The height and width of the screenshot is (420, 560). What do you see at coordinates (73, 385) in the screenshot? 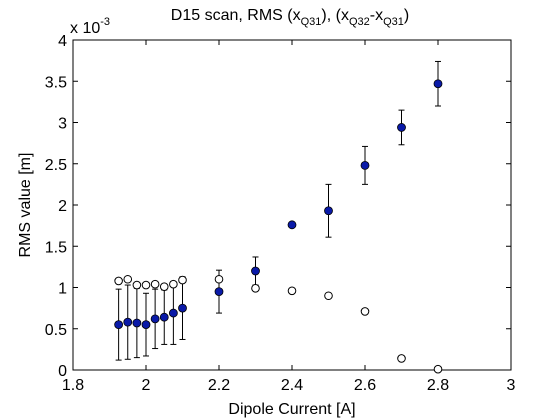
I see `x-tick-label: 1.8` at bounding box center [73, 385].